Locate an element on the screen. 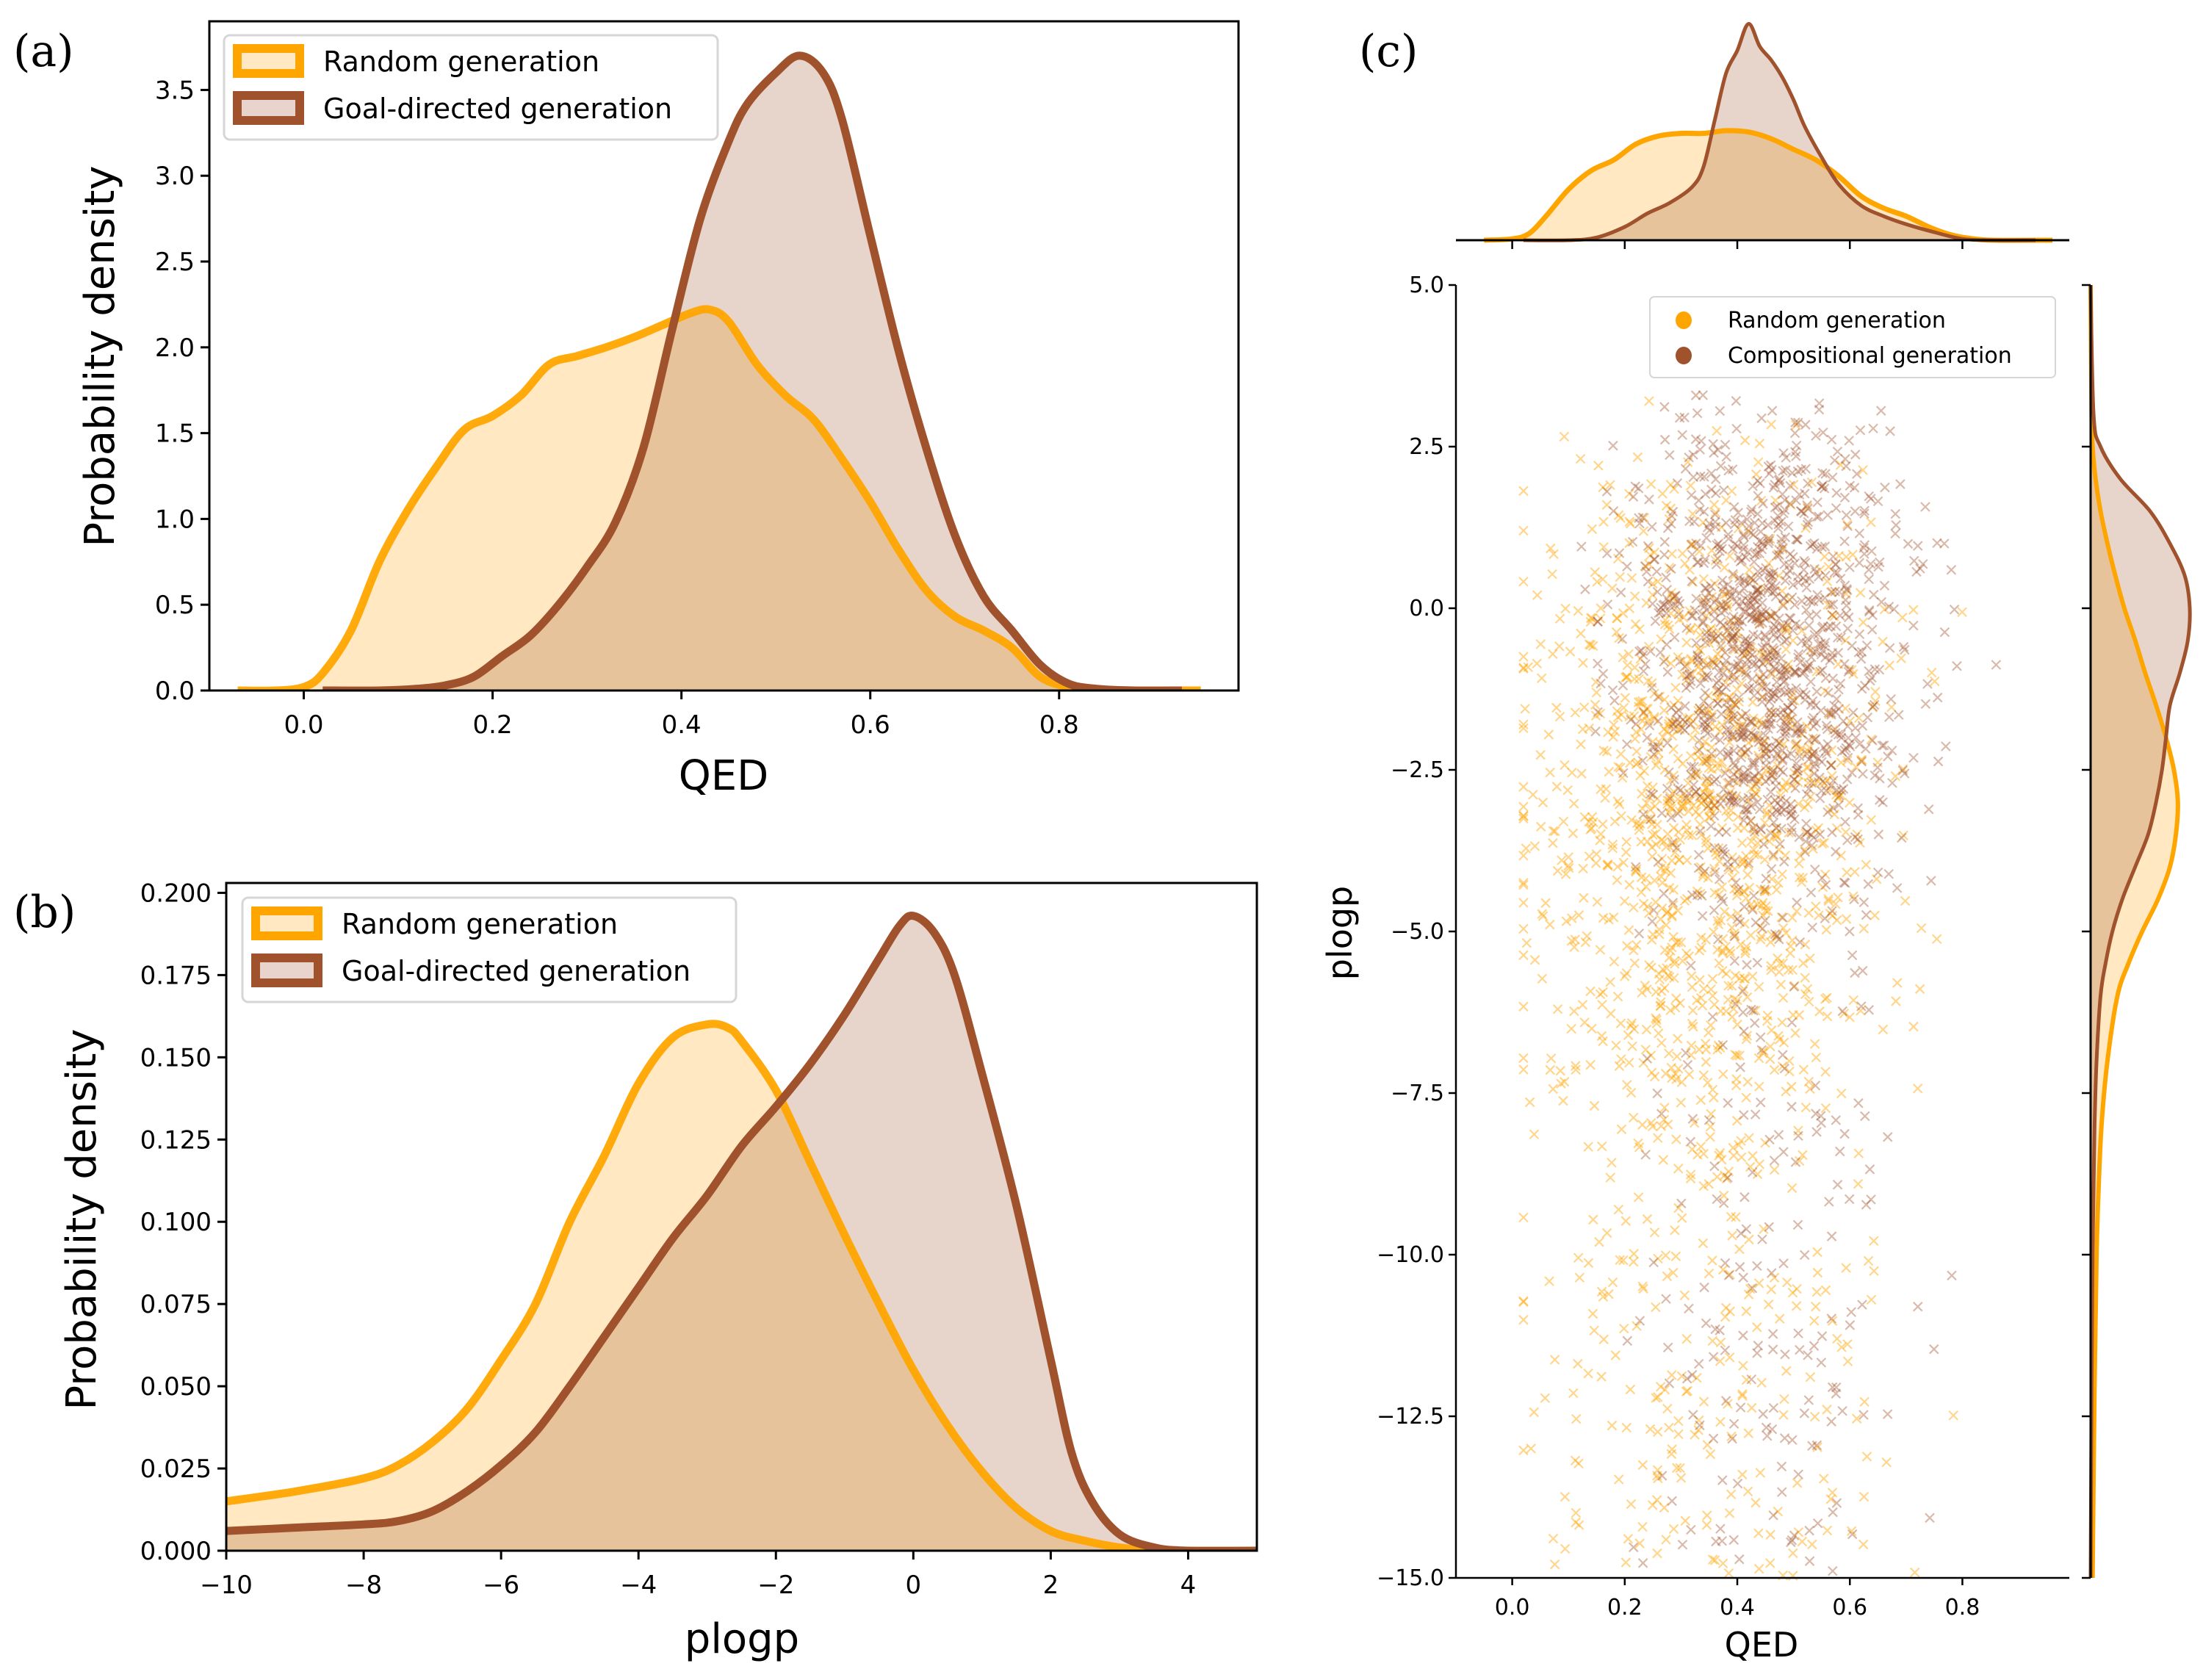 This screenshot has width=2203, height=1680. panel-a-y-ticks: 0.00.51.01.52.02.53.03.5 is located at coordinates (182, 391).